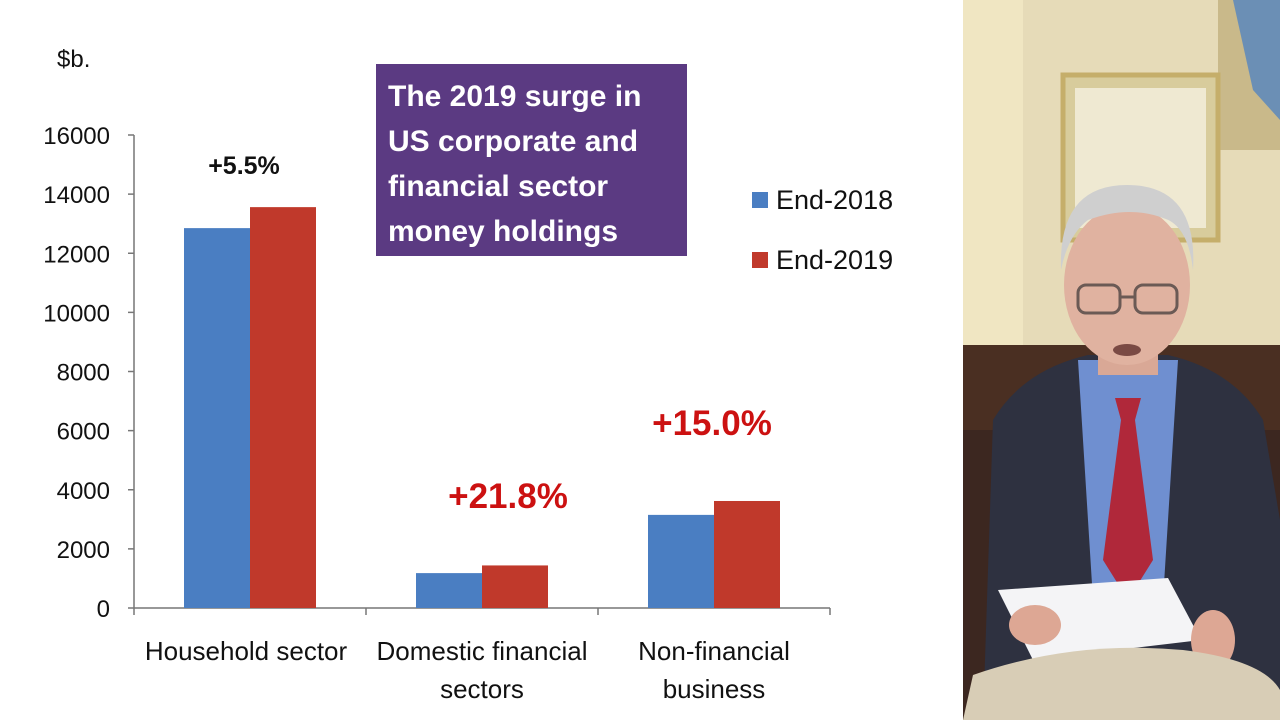 This screenshot has width=1280, height=720. What do you see at coordinates (760, 200) in the screenshot?
I see `legend-swatch-end-2018` at bounding box center [760, 200].